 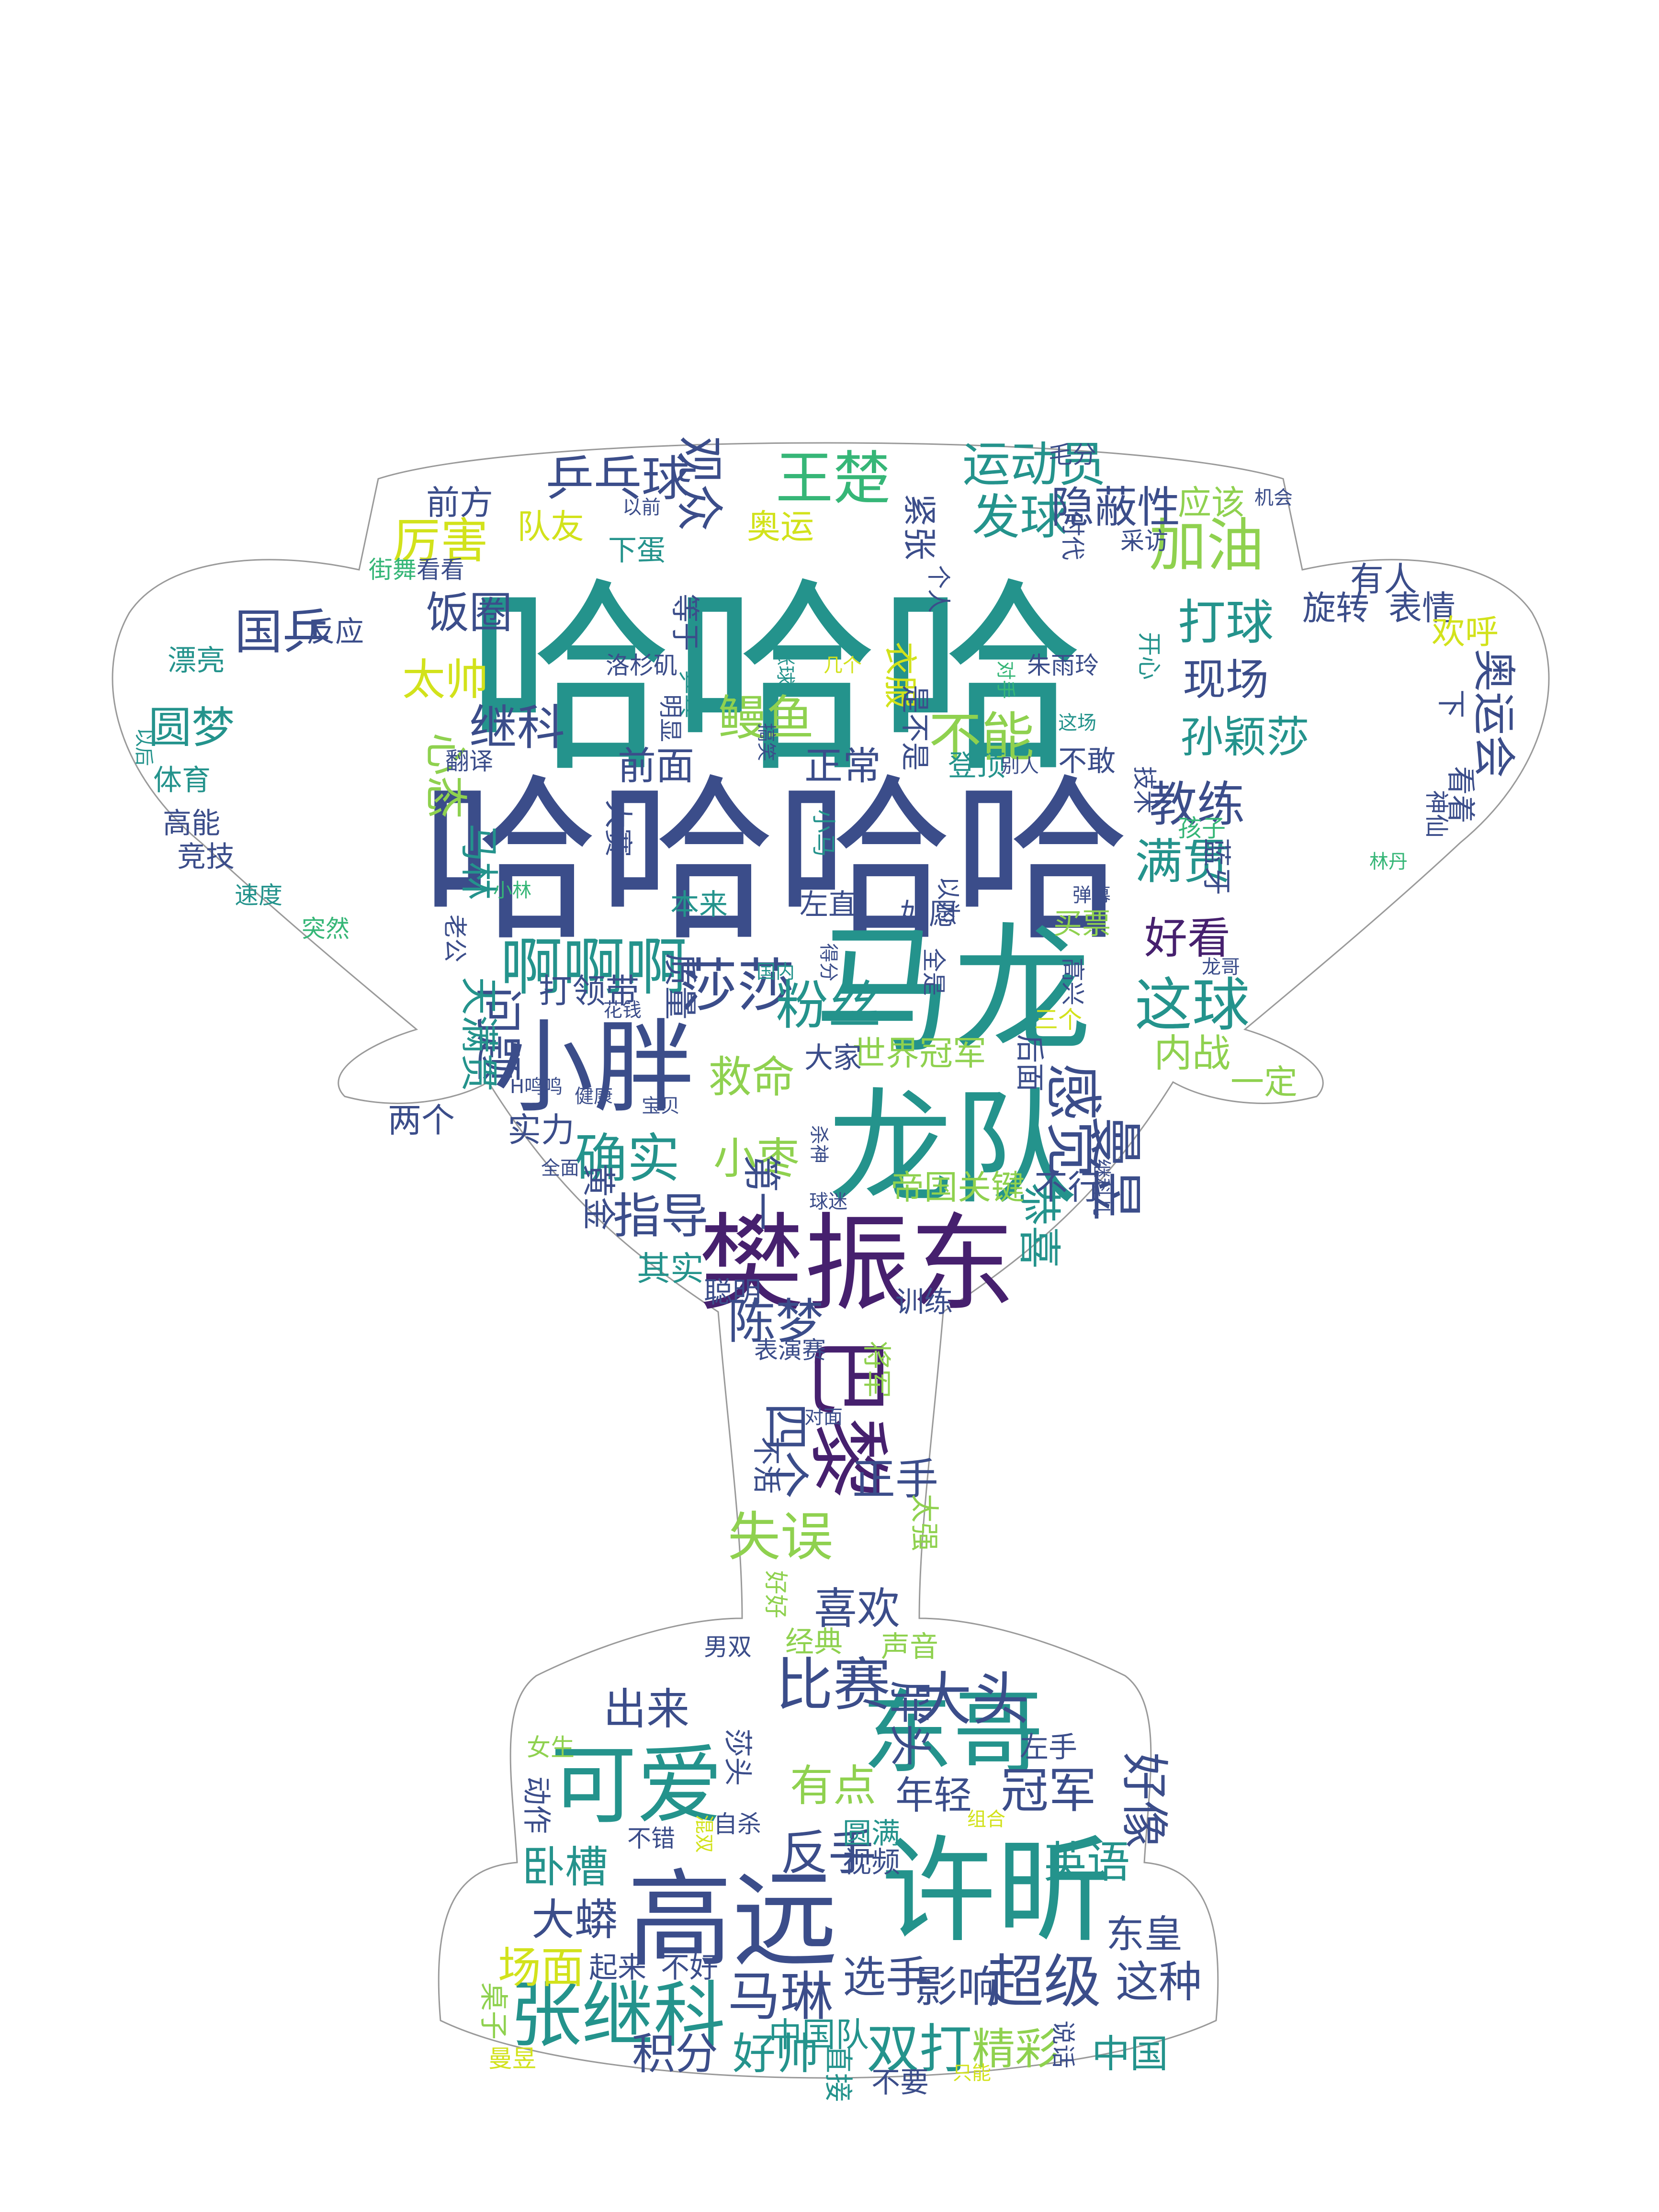 What do you see at coordinates (517, 728) in the screenshot?
I see `cloud-word: 继科` at bounding box center [517, 728].